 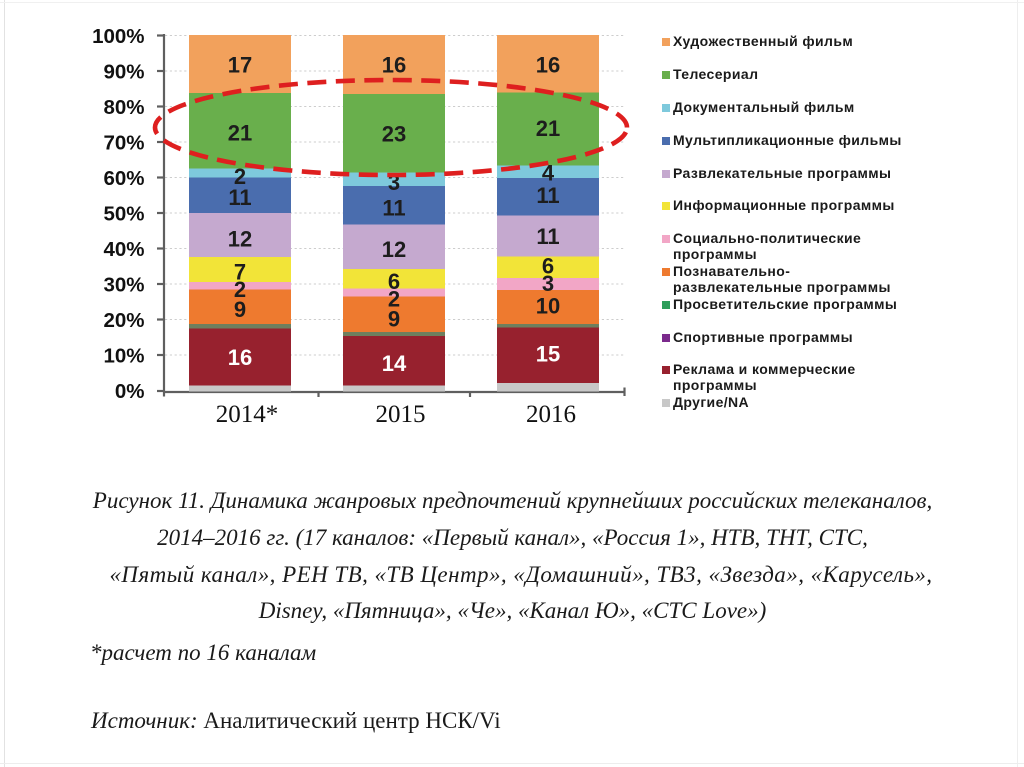 I want to click on svg-text: 4, so click(x=548, y=173).